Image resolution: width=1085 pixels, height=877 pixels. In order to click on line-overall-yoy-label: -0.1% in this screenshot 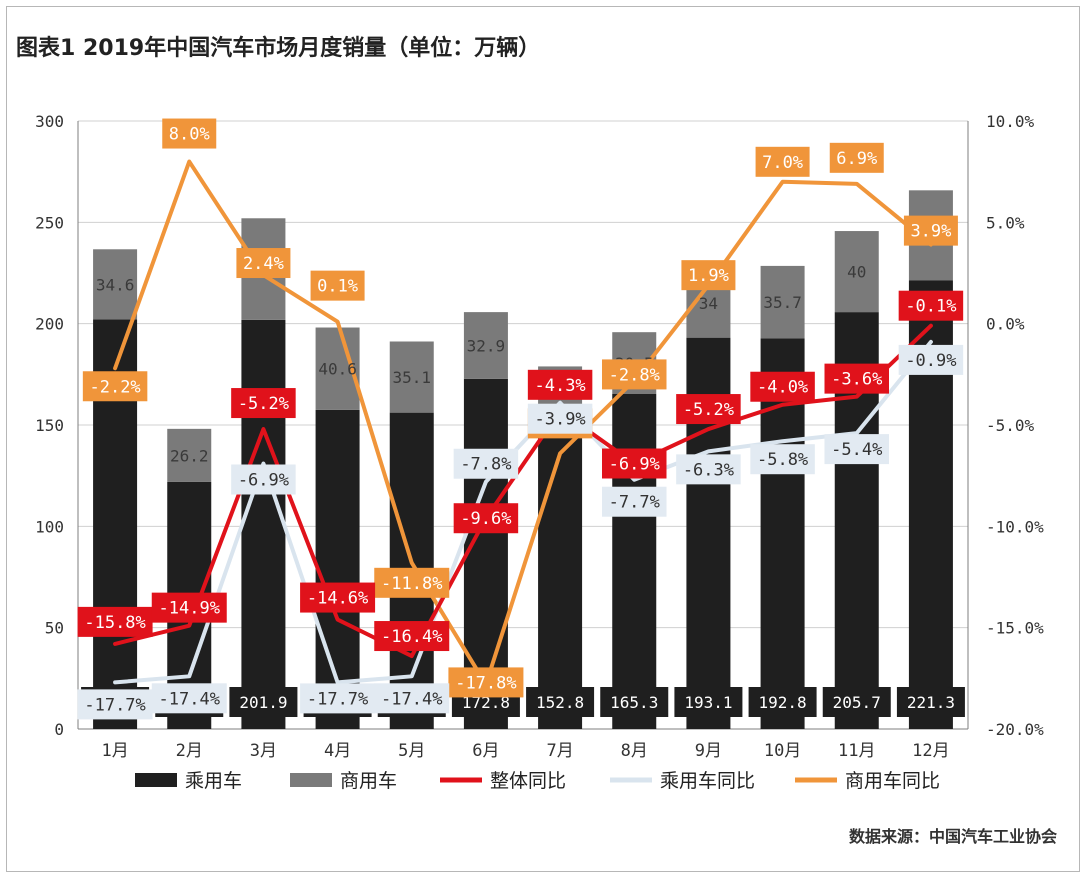, I will do `click(930, 307)`.